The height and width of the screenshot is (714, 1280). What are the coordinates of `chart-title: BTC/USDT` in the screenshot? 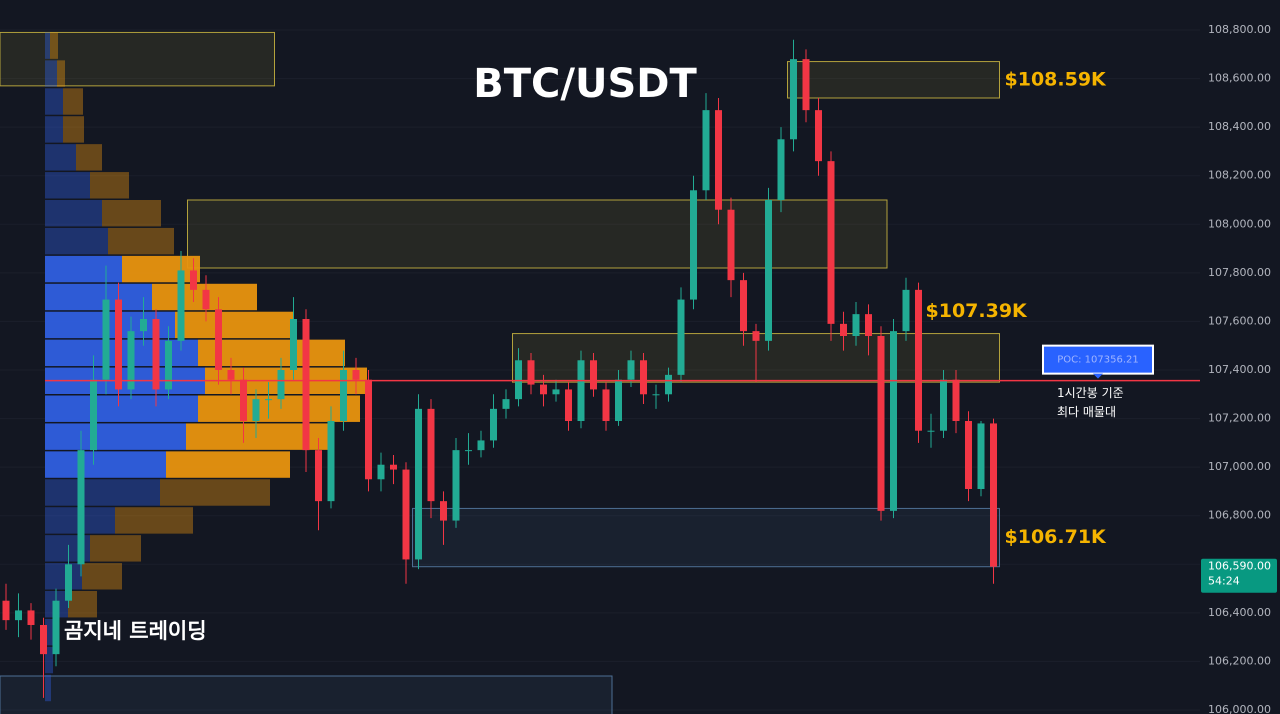 It's located at (585, 84).